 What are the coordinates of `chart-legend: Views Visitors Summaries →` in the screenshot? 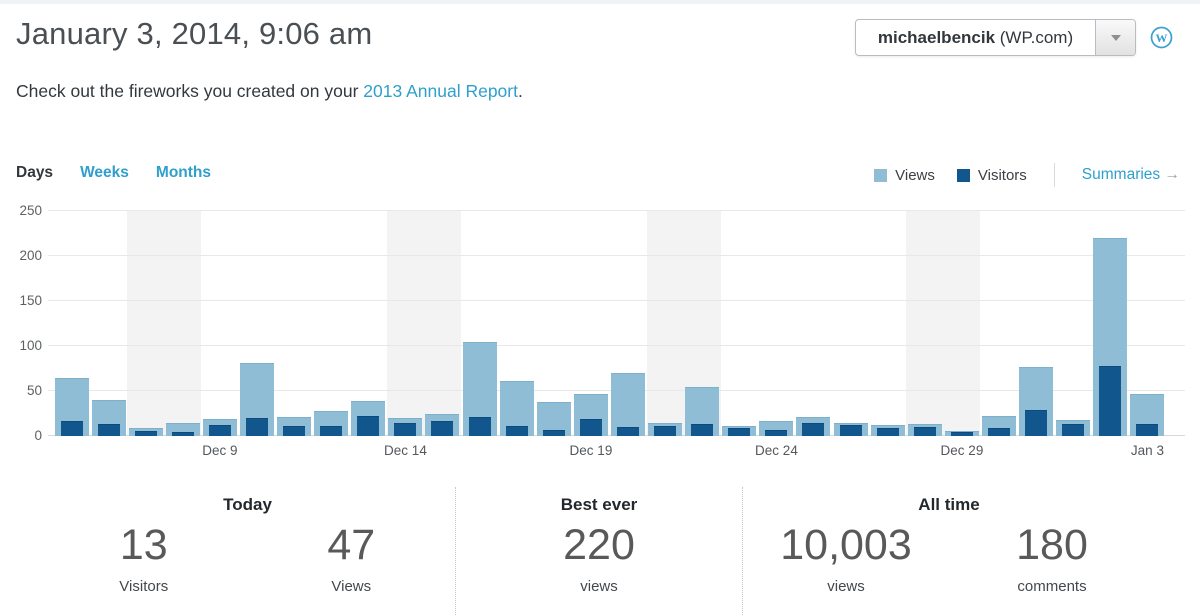 It's located at (1027, 175).